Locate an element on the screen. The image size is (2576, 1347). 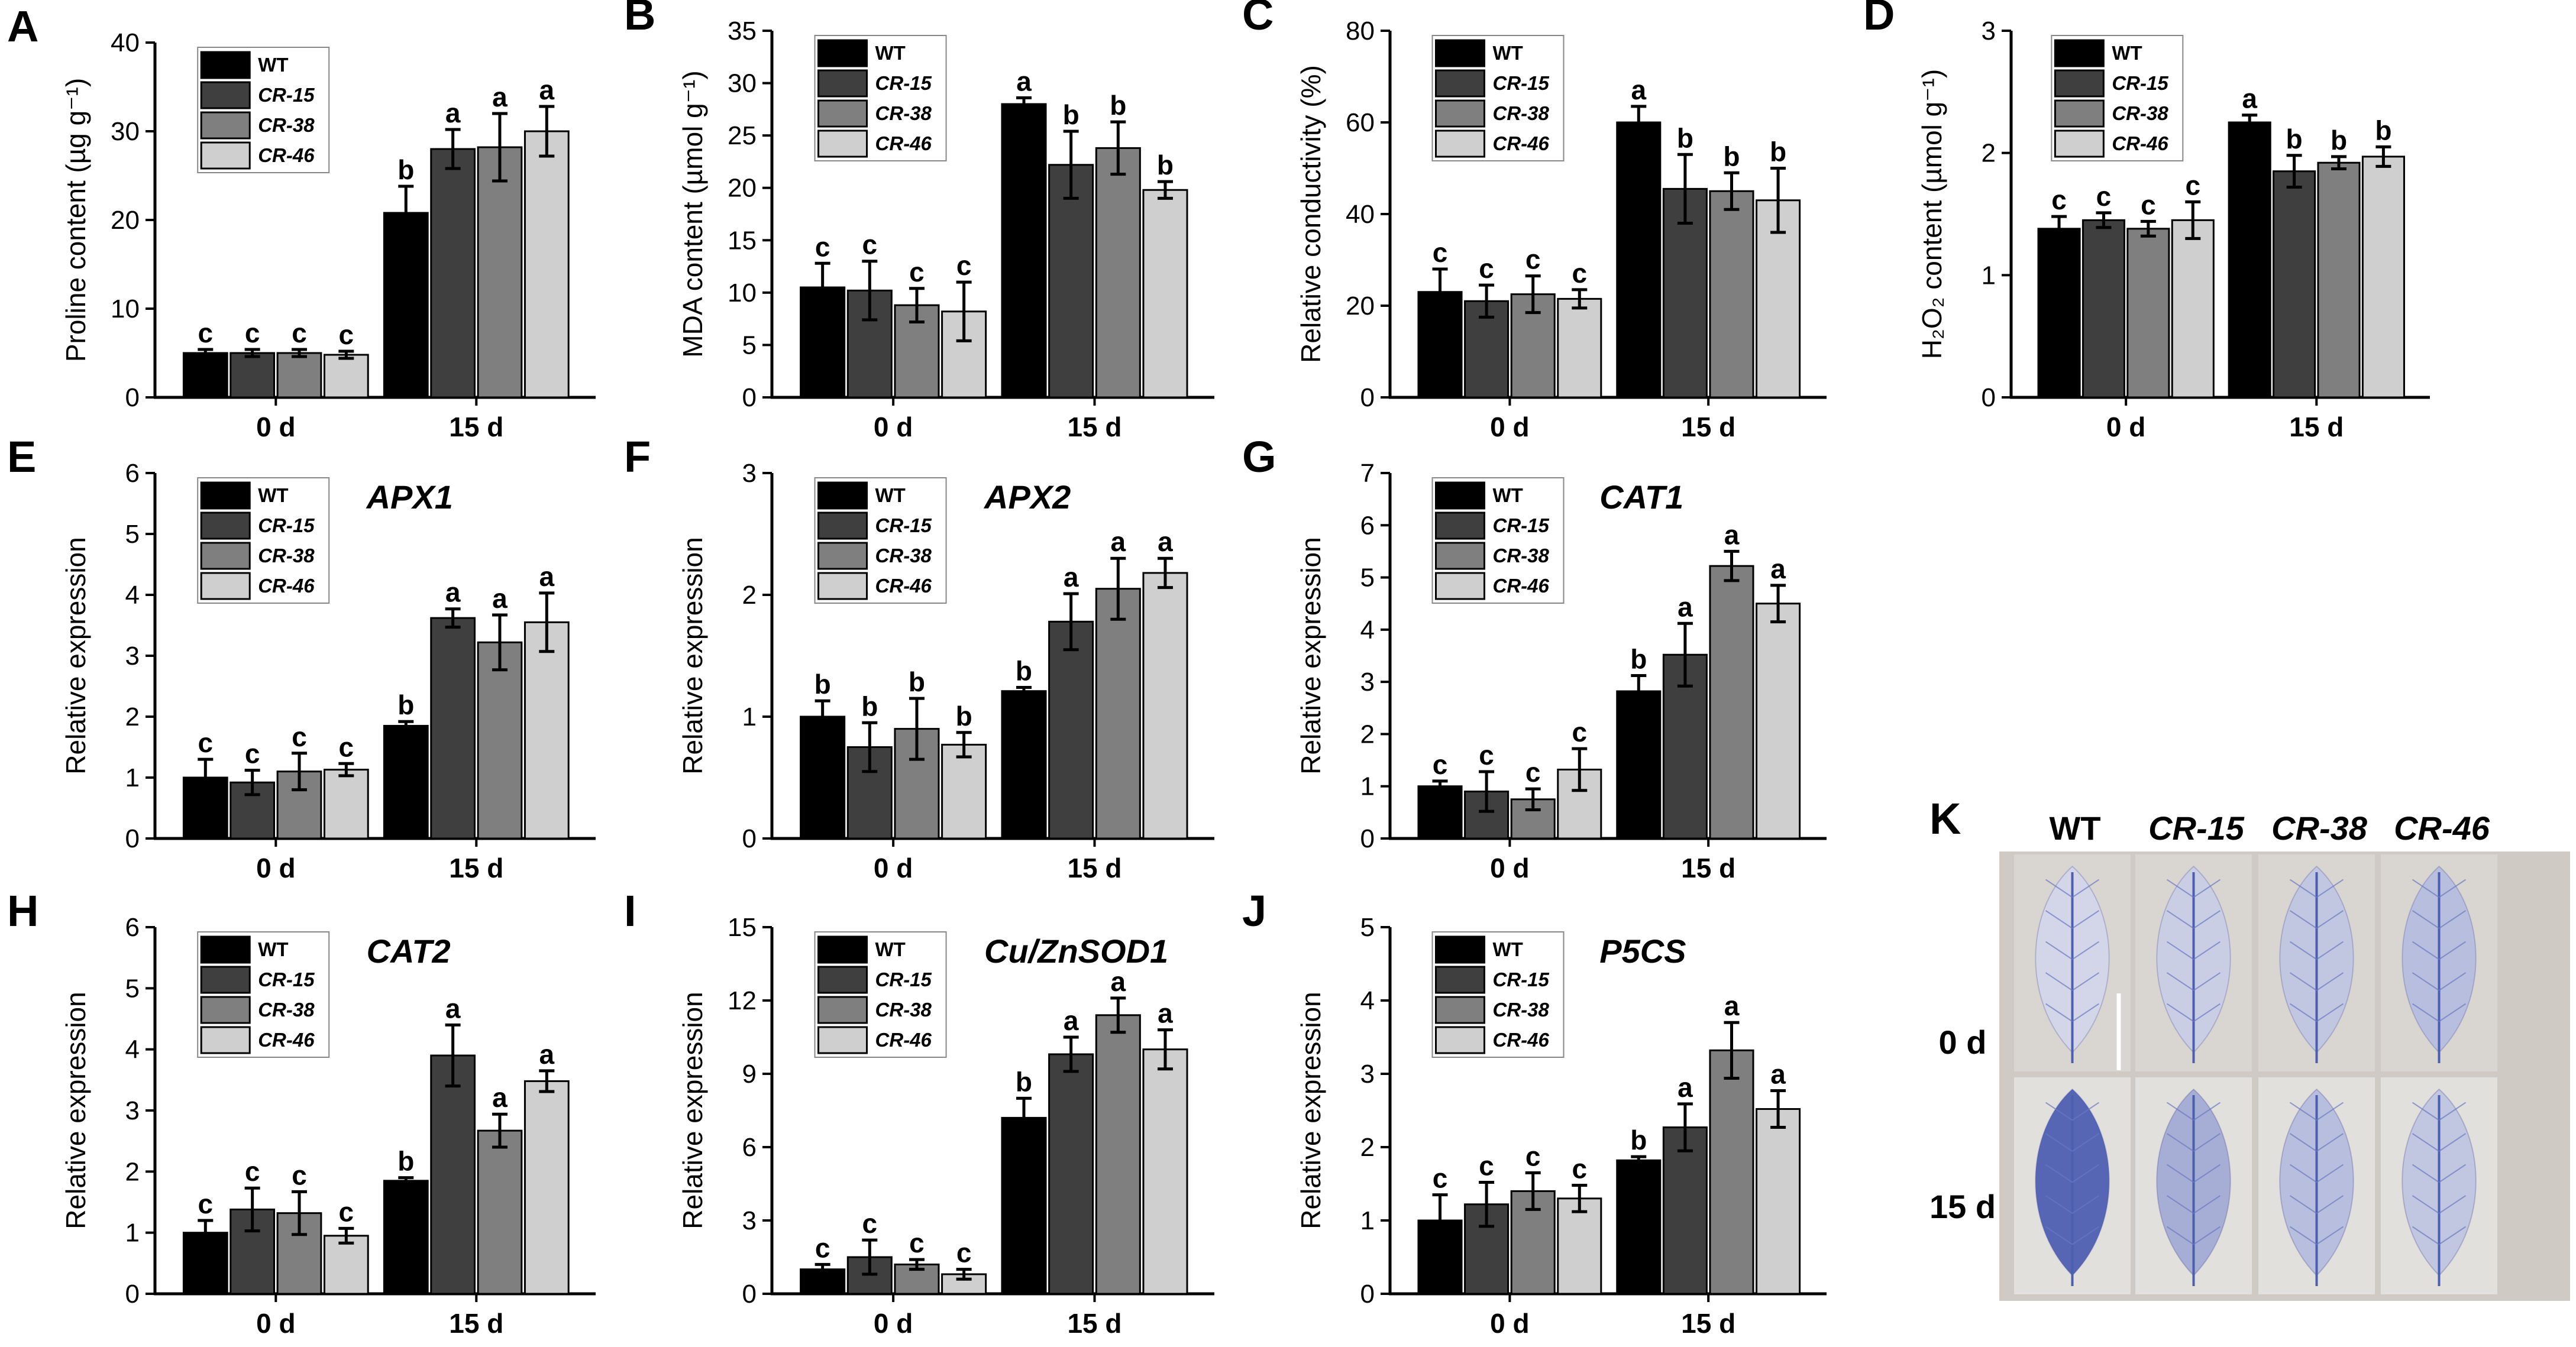
panel-label-e: E is located at coordinates (21, 457).